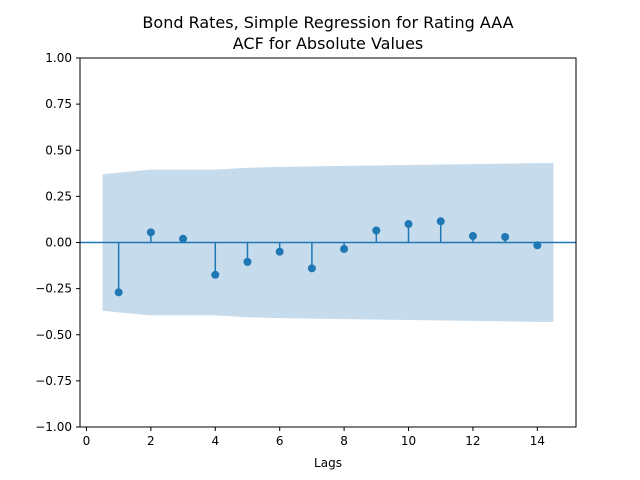 The height and width of the screenshot is (480, 640). I want to click on x-axis-label: Lags, so click(328, 463).